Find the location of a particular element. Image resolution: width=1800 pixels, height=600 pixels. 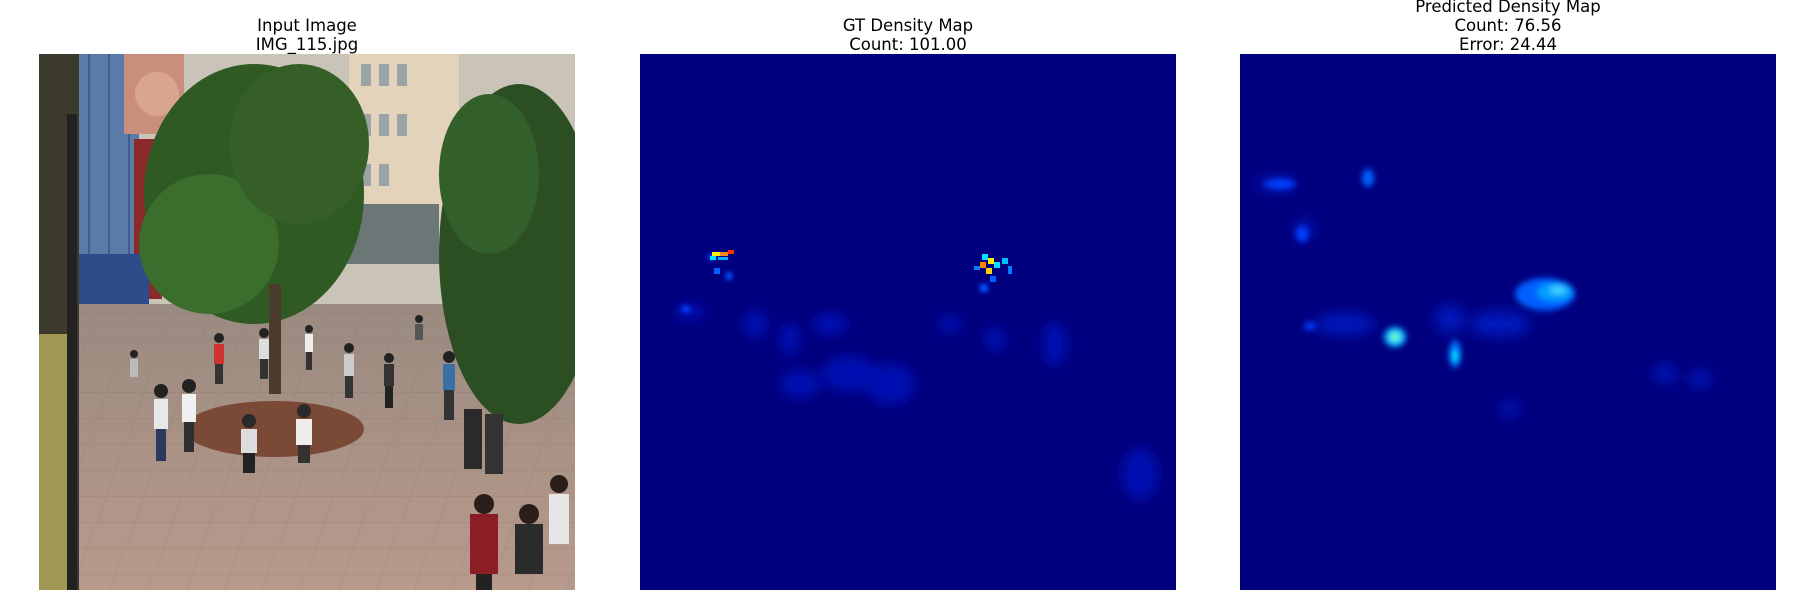

predicted-density-count: Count: 76.56 is located at coordinates (1508, 25).